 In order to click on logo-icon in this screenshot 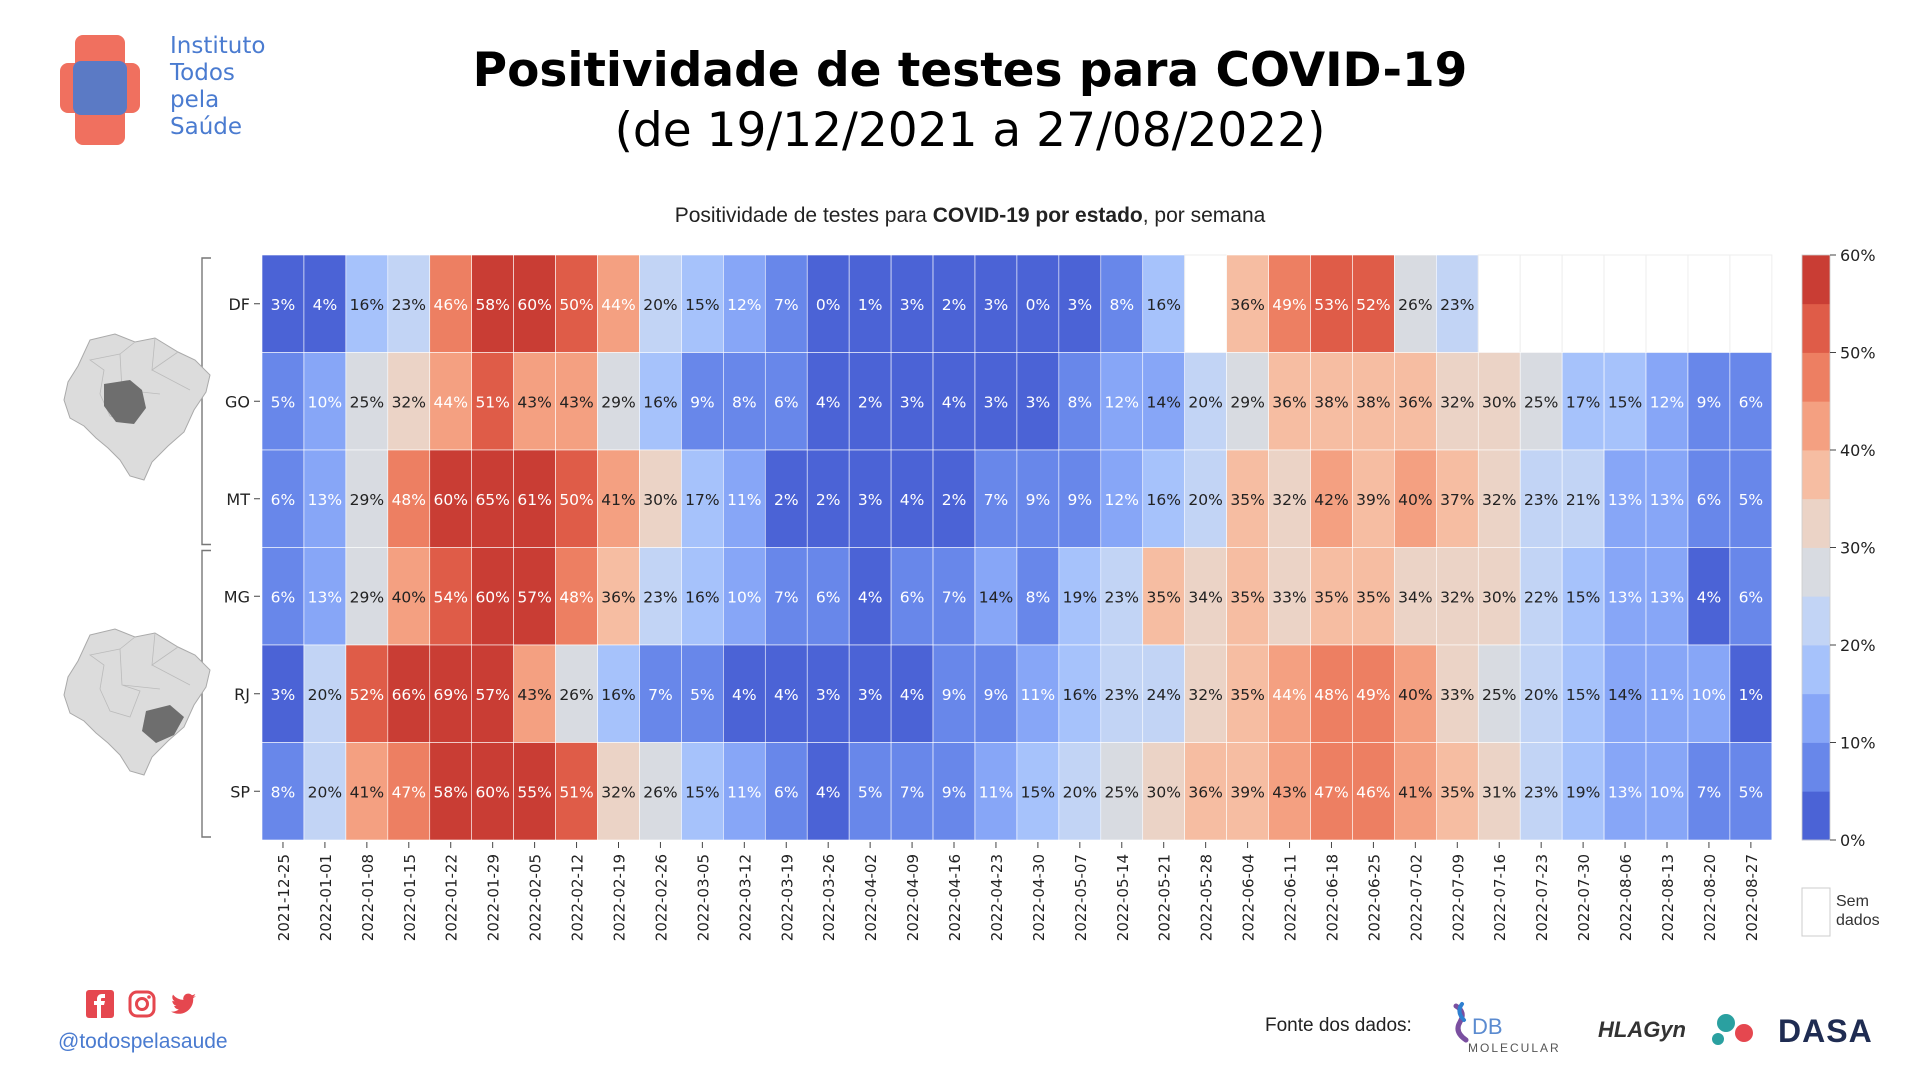, I will do `click(100, 90)`.